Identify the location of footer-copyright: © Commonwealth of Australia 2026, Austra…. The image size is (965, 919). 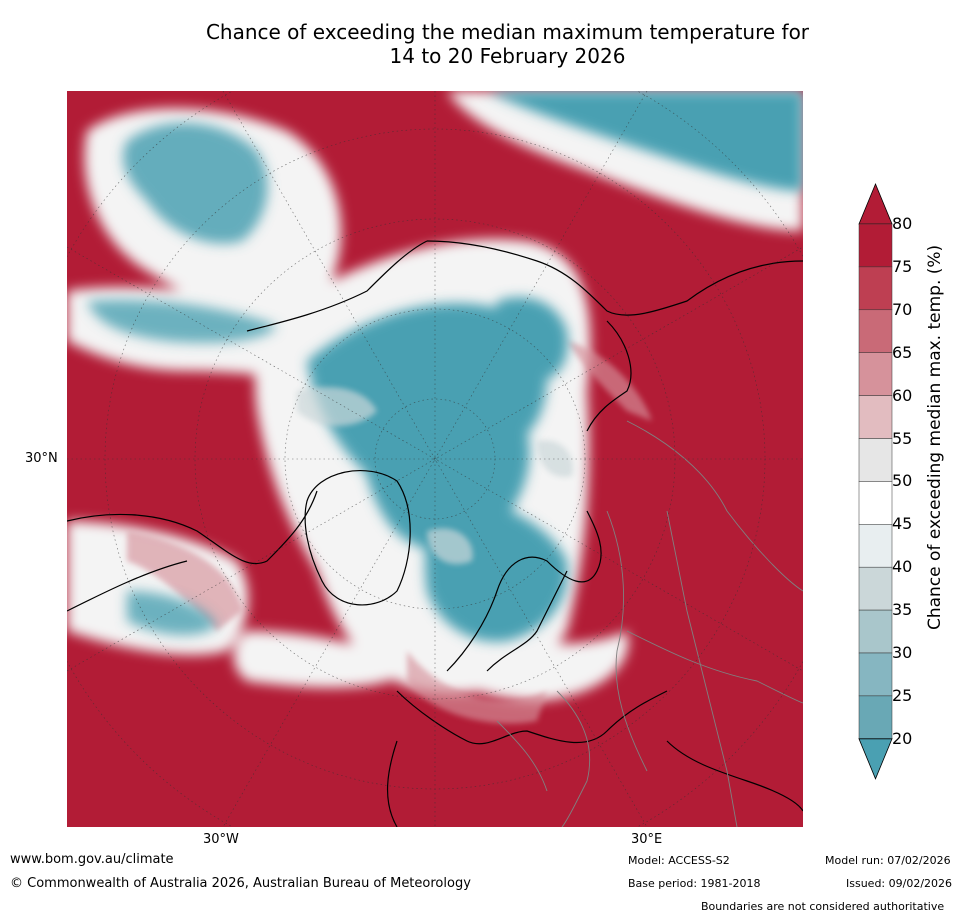
(240, 883).